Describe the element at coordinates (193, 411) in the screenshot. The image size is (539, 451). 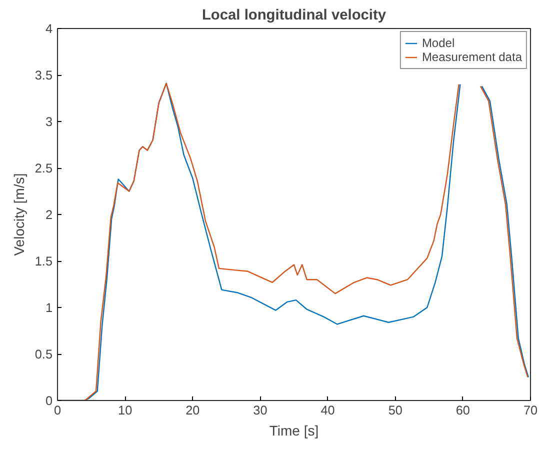
I see `x-tick-label: 20` at that location.